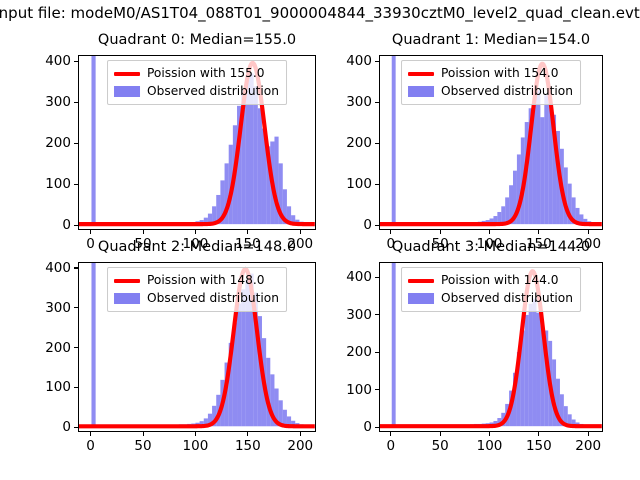 This screenshot has height=480, width=640. I want to click on legend-entry-poisson: Poission with 144.0, so click(490, 281).